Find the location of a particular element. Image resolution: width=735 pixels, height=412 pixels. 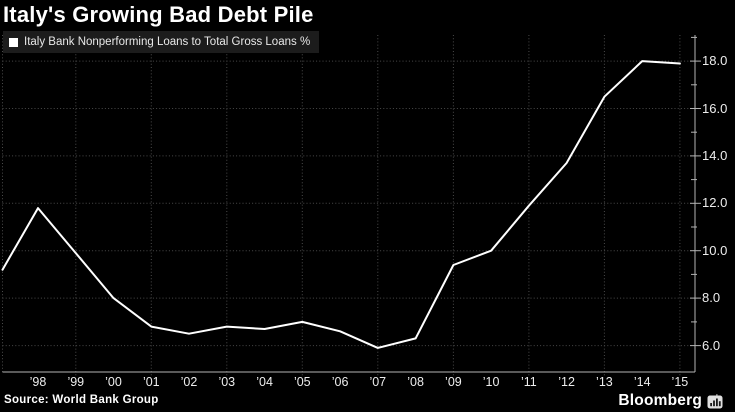

x-tick-label: ’15 is located at coordinates (680, 382).